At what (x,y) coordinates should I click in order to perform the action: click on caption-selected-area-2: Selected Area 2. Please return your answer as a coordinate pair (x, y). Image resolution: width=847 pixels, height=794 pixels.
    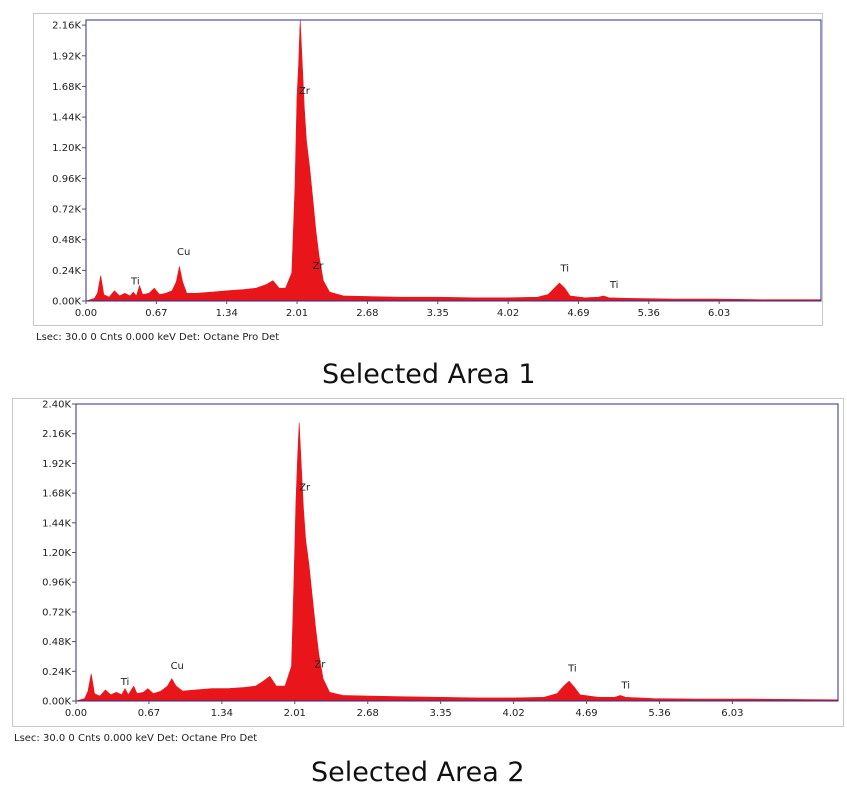
    Looking at the image, I should click on (418, 772).